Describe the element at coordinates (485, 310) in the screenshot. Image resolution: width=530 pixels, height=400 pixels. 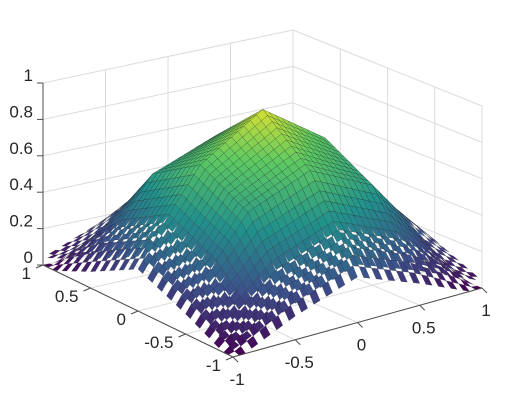
I see `y-tick-label: 1` at that location.